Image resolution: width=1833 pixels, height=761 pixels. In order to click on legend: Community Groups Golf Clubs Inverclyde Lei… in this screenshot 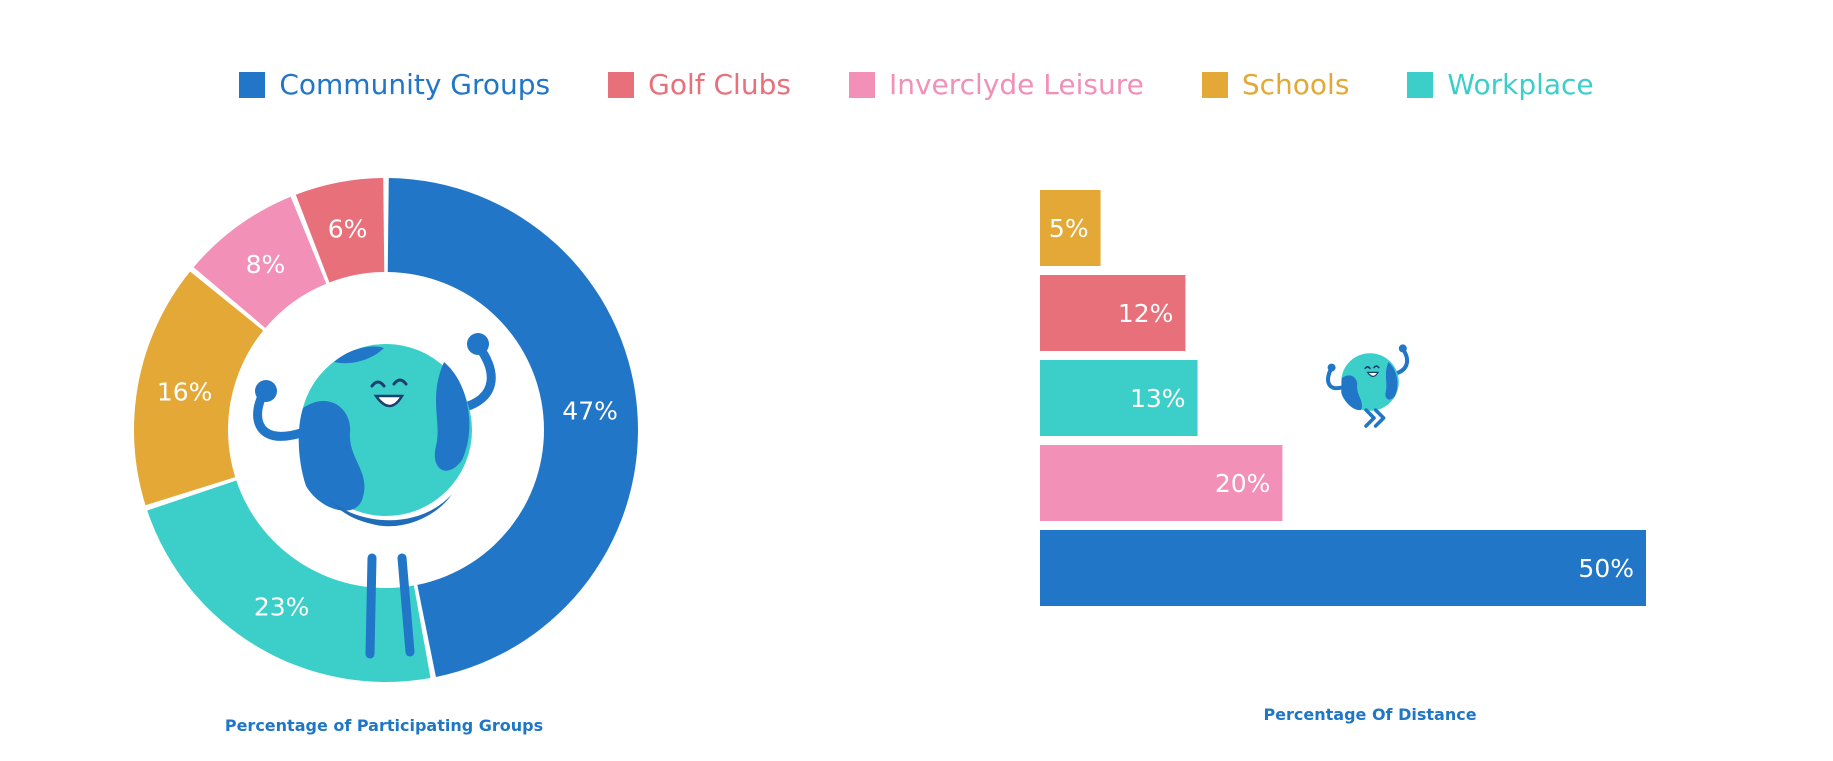, I will do `click(916, 84)`.